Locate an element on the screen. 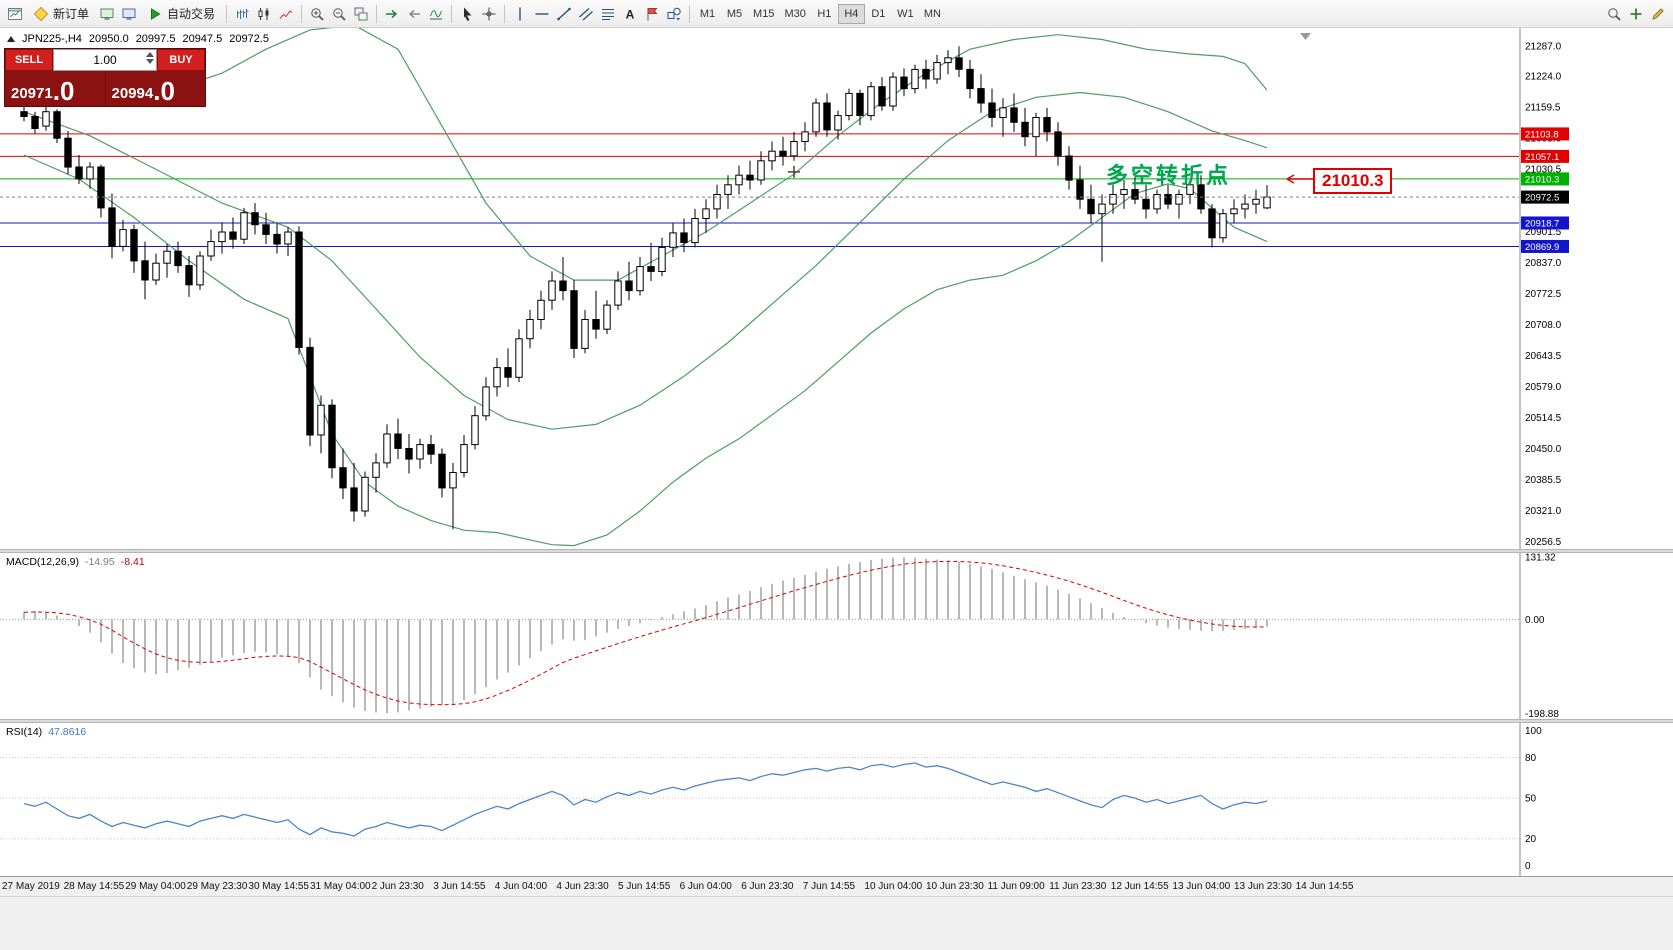 This screenshot has width=1673, height=950. price-callout-box: 21010.3 is located at coordinates (1353, 181).